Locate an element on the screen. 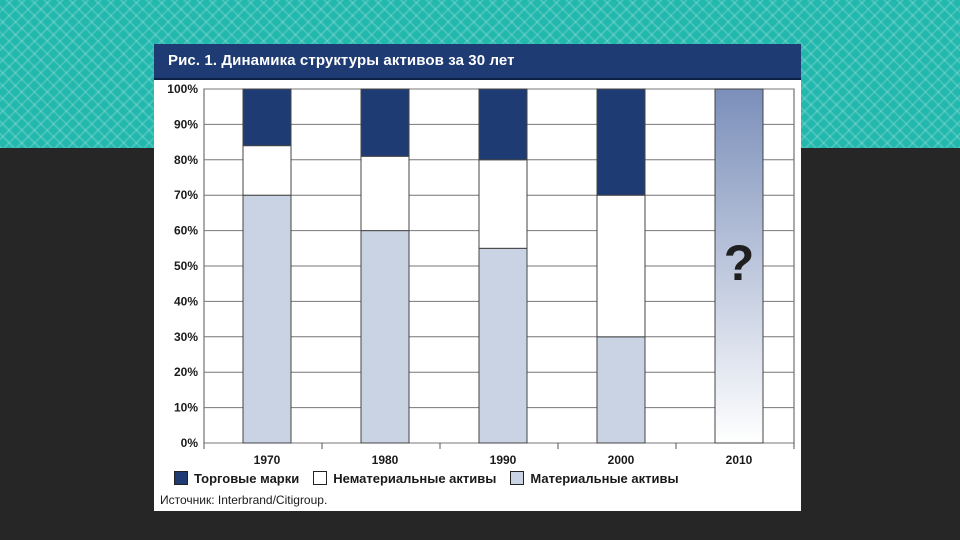 The image size is (960, 540). legend-item-brands: Торговые марки is located at coordinates (236, 478).